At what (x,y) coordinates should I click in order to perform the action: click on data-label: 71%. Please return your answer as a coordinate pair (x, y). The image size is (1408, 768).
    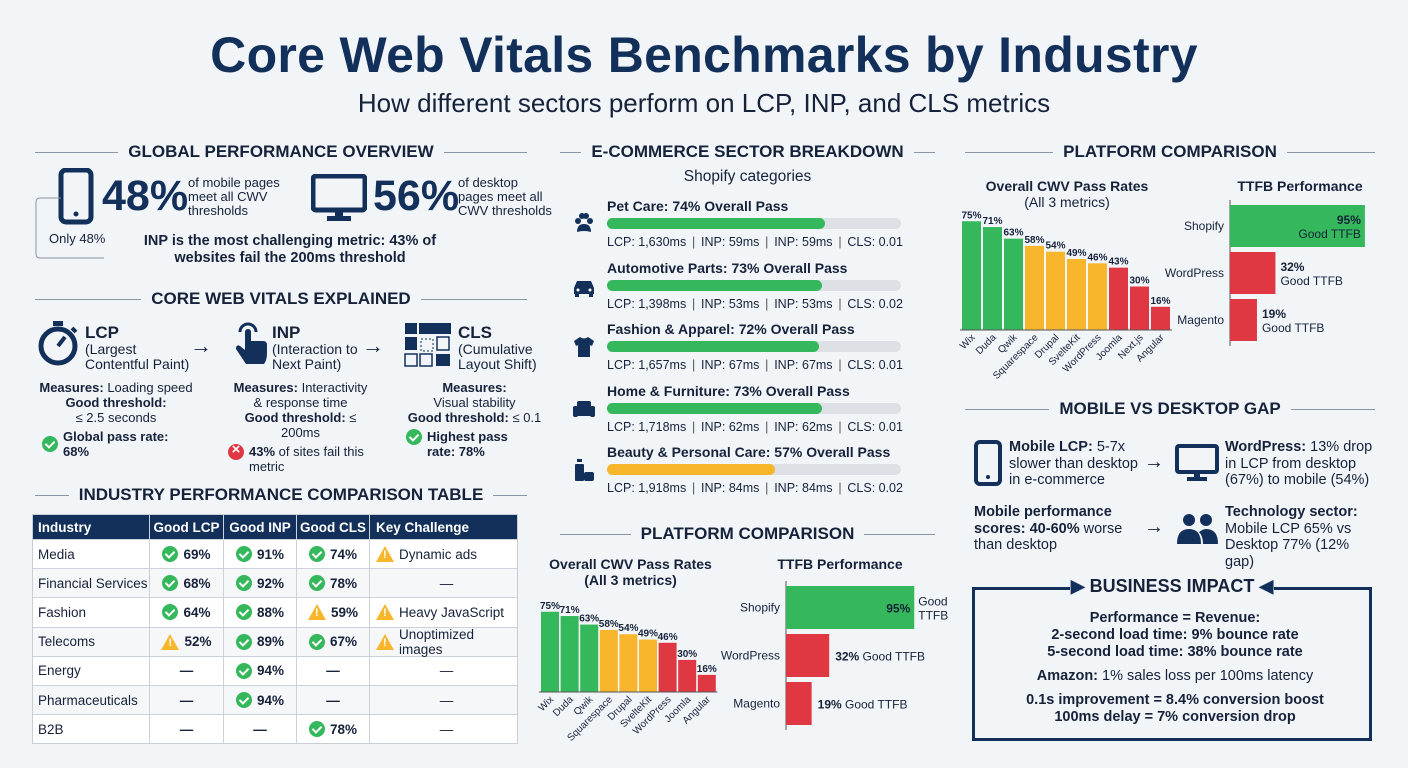
    Looking at the image, I should click on (992, 221).